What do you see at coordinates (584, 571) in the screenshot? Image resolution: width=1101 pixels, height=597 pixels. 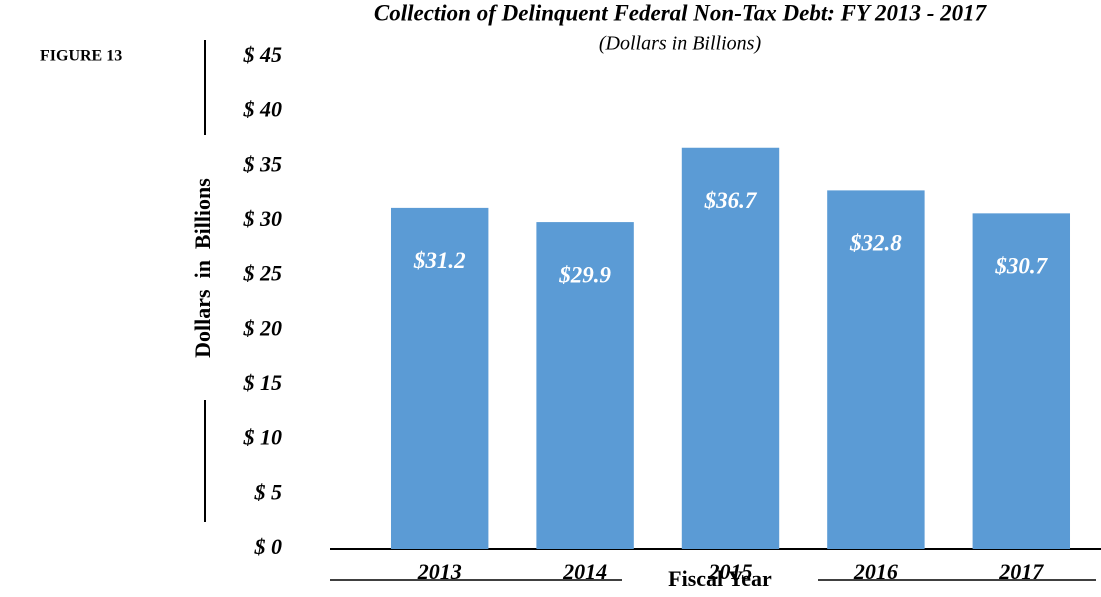 I see `x-tick-label: 2014` at bounding box center [584, 571].